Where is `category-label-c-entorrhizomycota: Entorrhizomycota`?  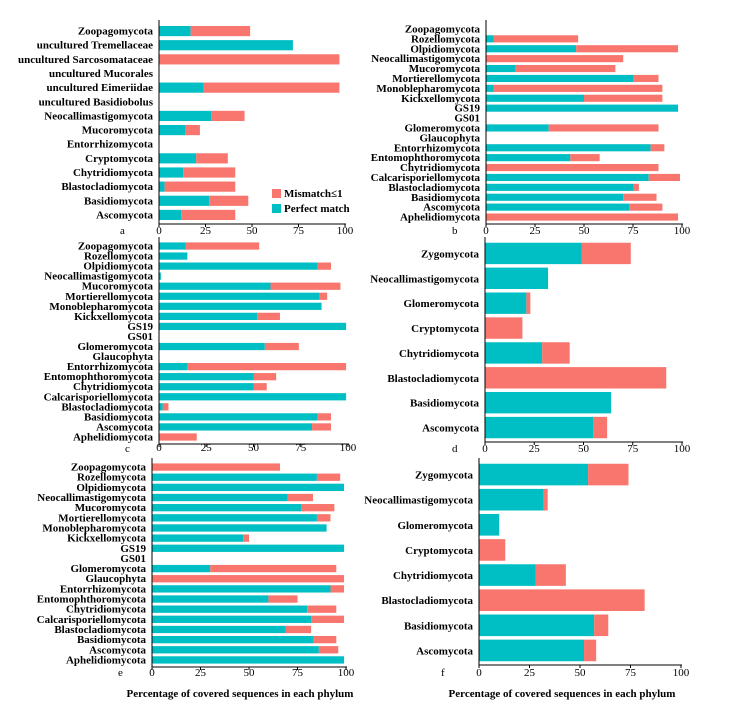
category-label-c-entorrhizomycota: Entorrhizomycota is located at coordinates (110, 367).